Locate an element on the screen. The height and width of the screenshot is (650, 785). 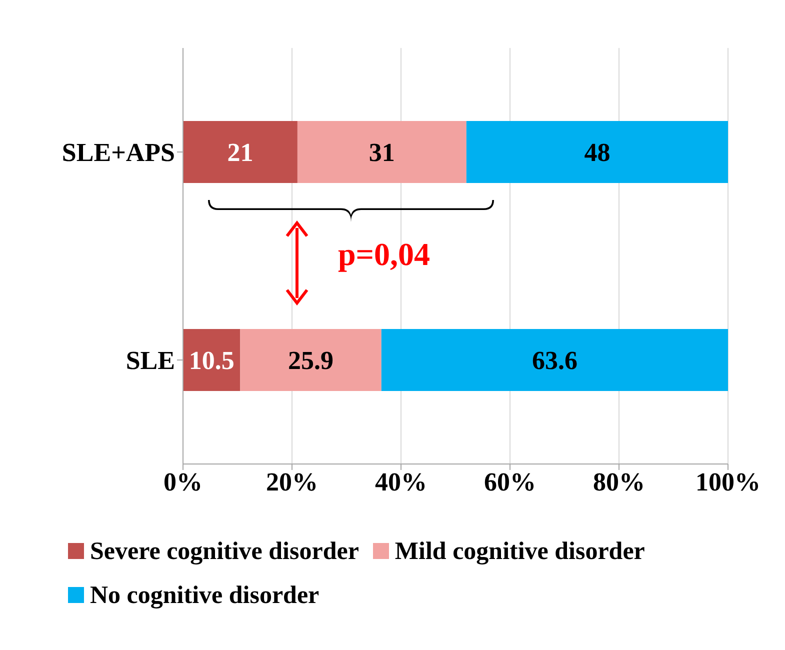
data-label: 25.9 is located at coordinates (311, 361).